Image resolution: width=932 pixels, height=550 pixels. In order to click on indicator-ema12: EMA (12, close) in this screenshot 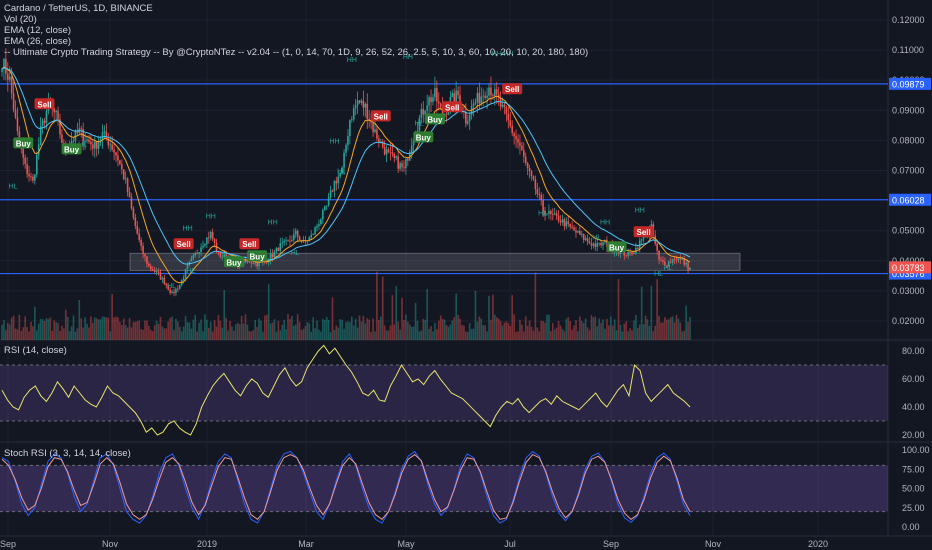, I will do `click(38, 30)`.